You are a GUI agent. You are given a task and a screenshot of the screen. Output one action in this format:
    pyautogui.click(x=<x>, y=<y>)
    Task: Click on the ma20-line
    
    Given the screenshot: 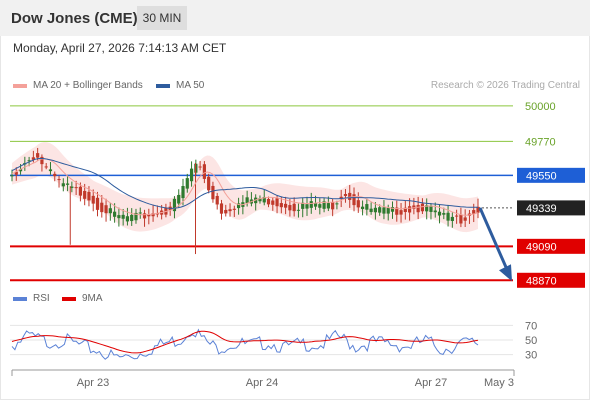 What is the action you would take?
    pyautogui.click(x=245, y=187)
    